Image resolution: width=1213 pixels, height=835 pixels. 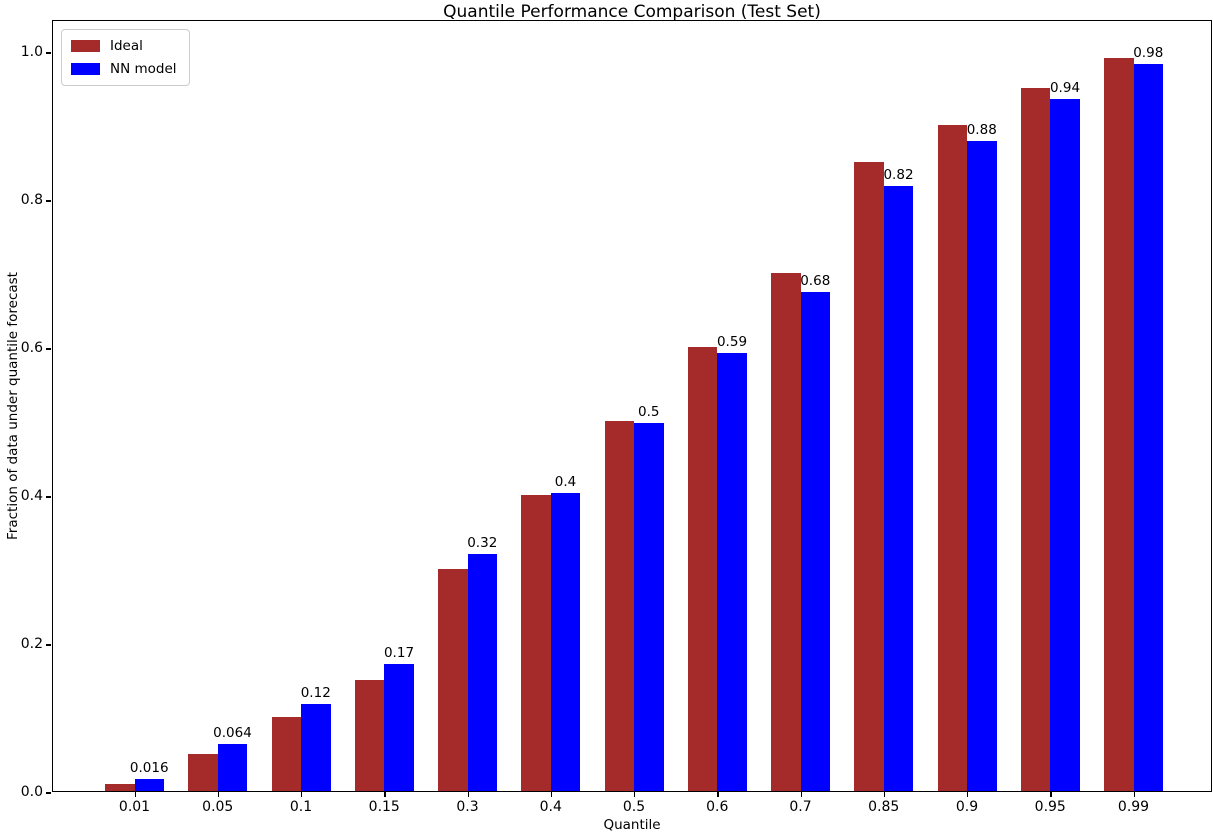 I want to click on x-tick-label: 0.6, so click(x=717, y=807).